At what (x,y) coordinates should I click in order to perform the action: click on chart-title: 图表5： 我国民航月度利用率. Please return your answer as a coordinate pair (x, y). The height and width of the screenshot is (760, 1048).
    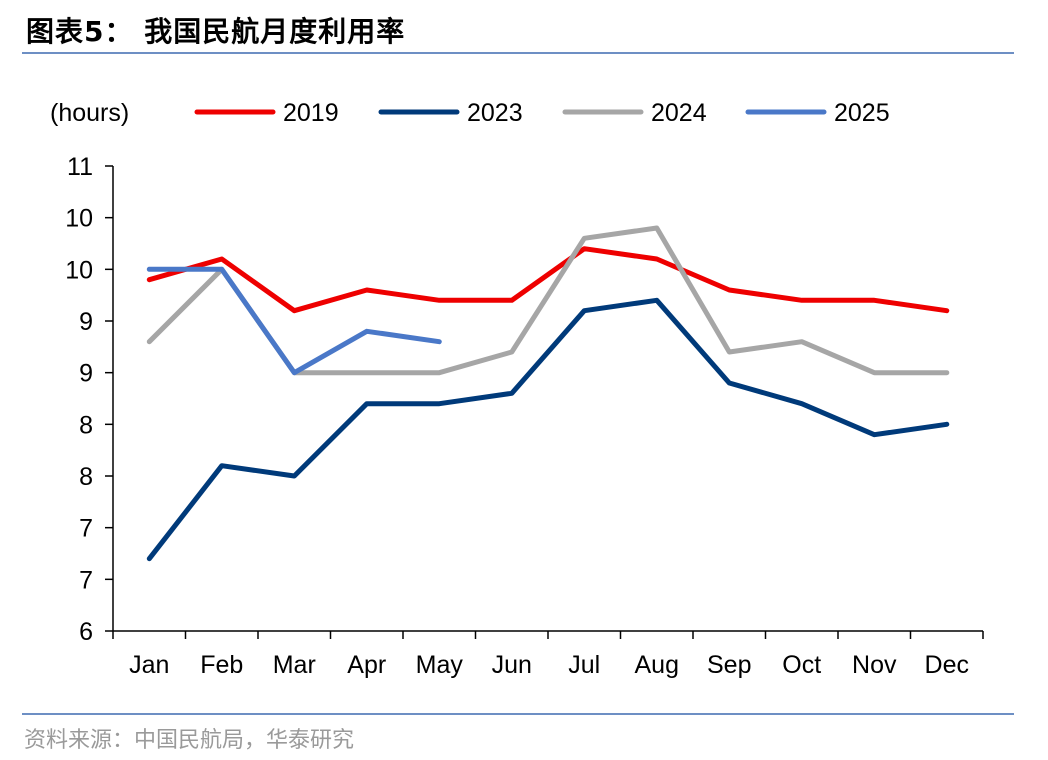
    Looking at the image, I should click on (216, 31).